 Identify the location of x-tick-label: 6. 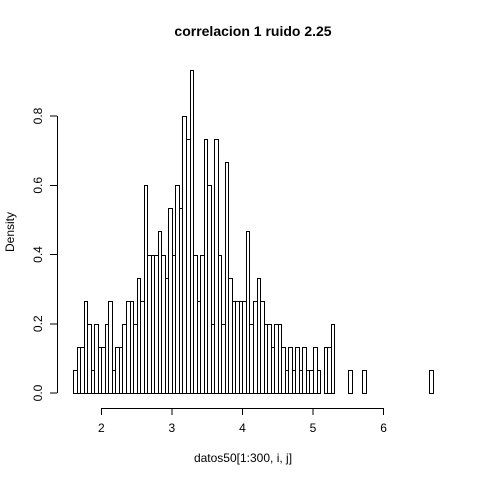
(383, 428).